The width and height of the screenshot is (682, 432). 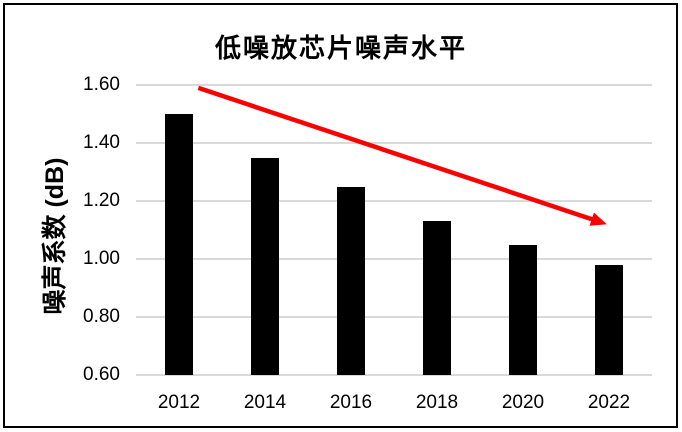 What do you see at coordinates (101, 258) in the screenshot?
I see `y-tick-label: 1.00` at bounding box center [101, 258].